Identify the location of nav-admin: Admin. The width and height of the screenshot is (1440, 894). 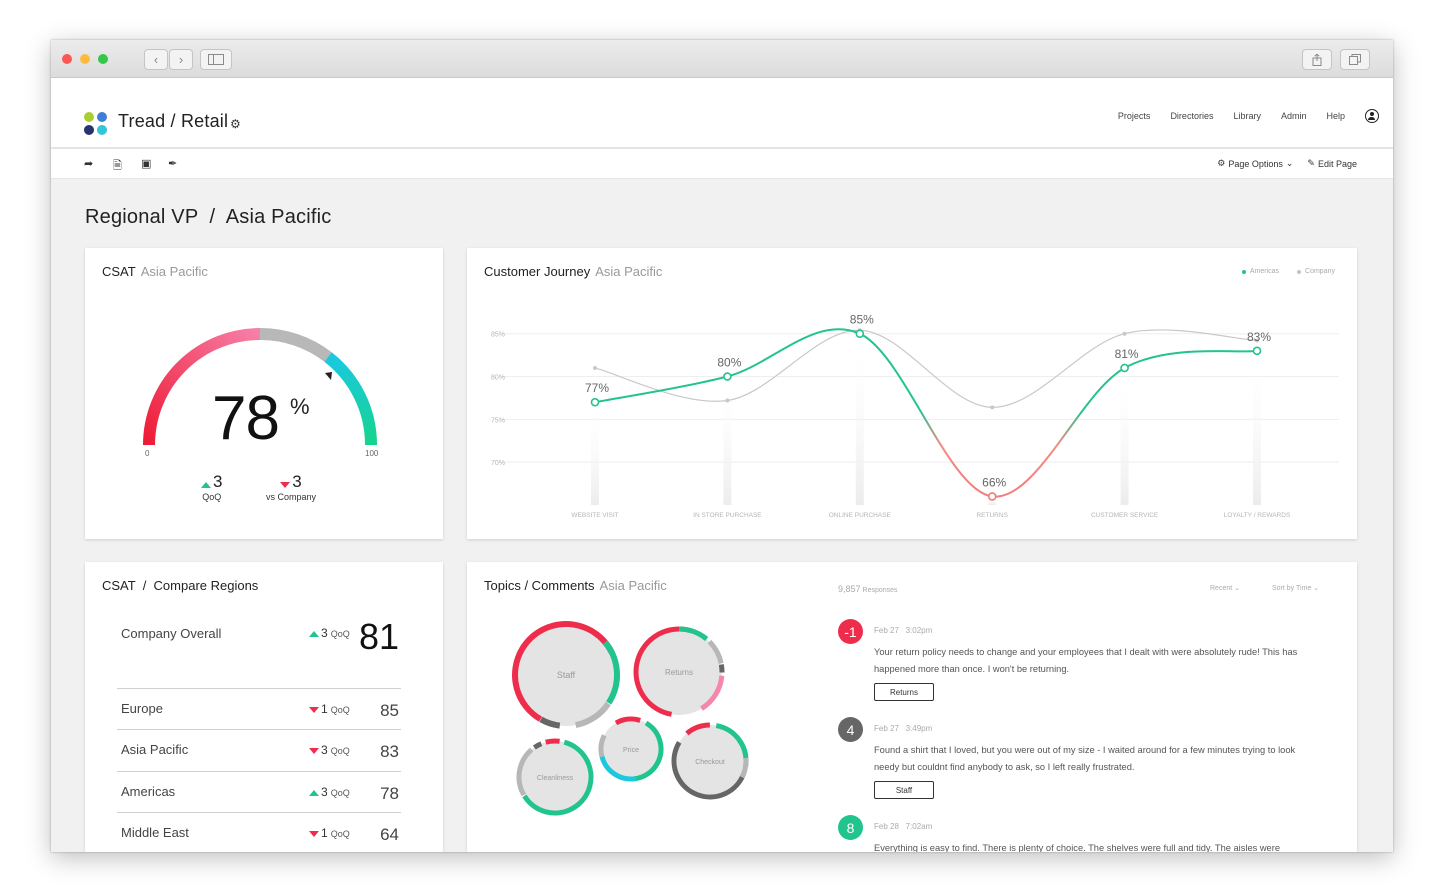
(1293, 116).